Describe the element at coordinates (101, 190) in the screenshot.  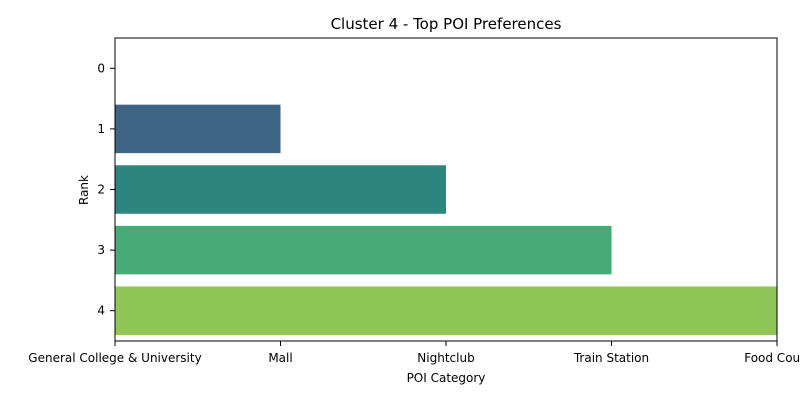
I see `y-tick-label: 2` at that location.